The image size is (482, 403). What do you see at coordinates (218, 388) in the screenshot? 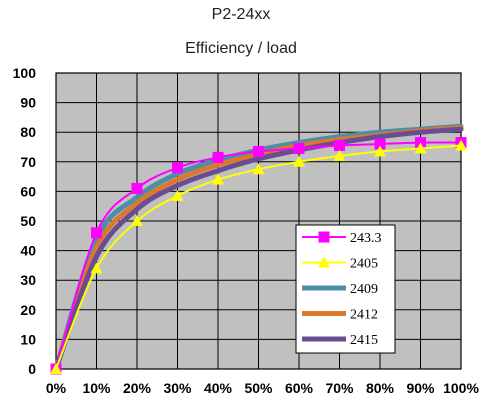
I see `x-tick-label: 40%` at bounding box center [218, 388].